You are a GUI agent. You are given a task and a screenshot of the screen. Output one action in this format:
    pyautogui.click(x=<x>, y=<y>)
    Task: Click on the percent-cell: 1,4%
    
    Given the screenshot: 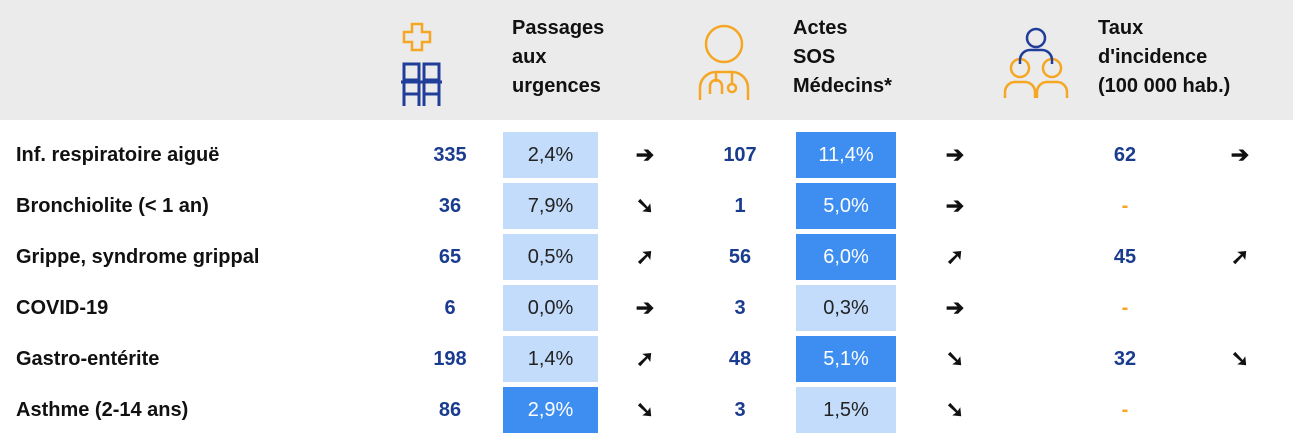 What is the action you would take?
    pyautogui.click(x=550, y=359)
    